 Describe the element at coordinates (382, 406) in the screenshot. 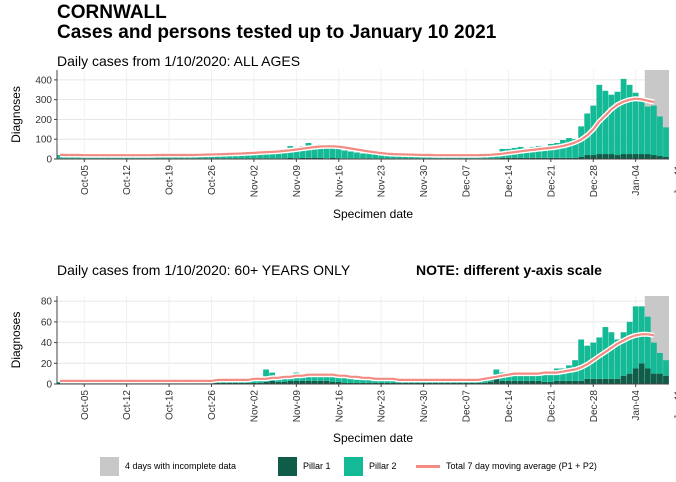

I see `chart2-xtick-label: Nov-23` at that location.